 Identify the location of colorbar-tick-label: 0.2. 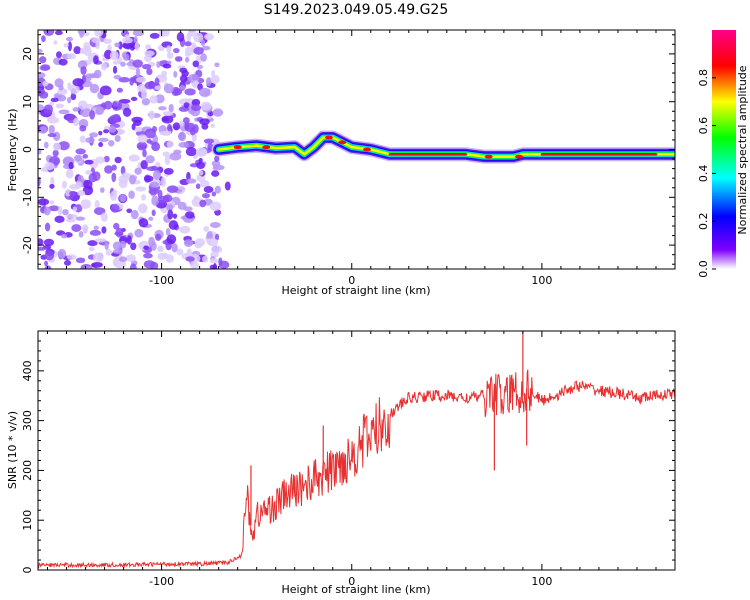
(703, 221).